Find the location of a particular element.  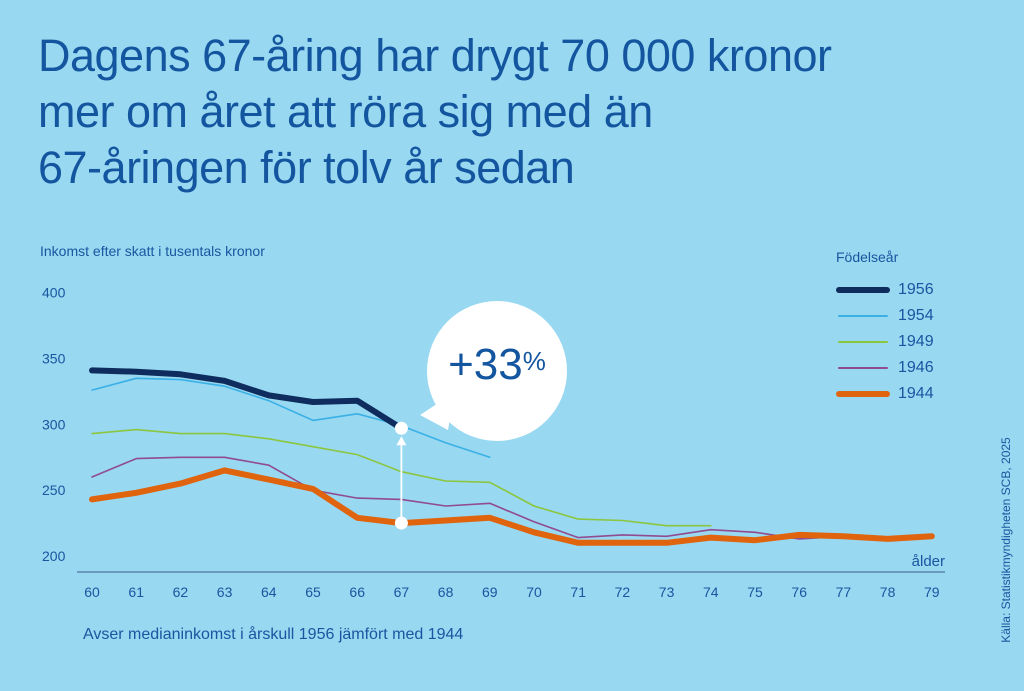

title-line-1: Dagens 67-åring har drygt 70 000 kronor is located at coordinates (435, 55).